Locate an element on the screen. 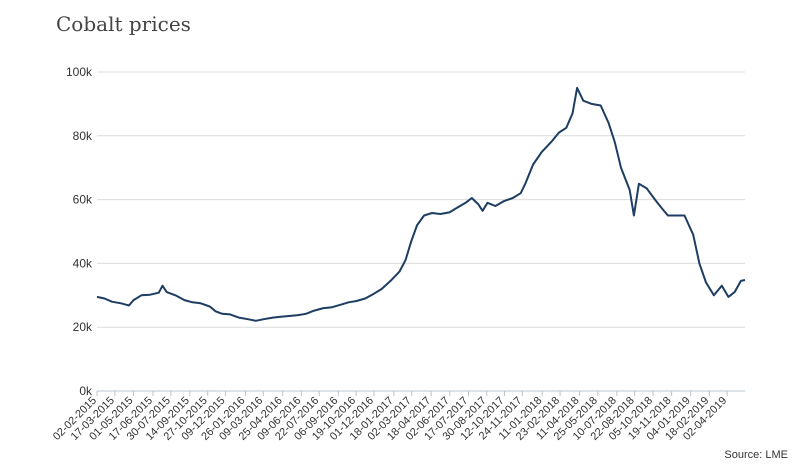 Image resolution: width=800 pixels, height=469 pixels. y-tick-label: 80k is located at coordinates (83, 136).